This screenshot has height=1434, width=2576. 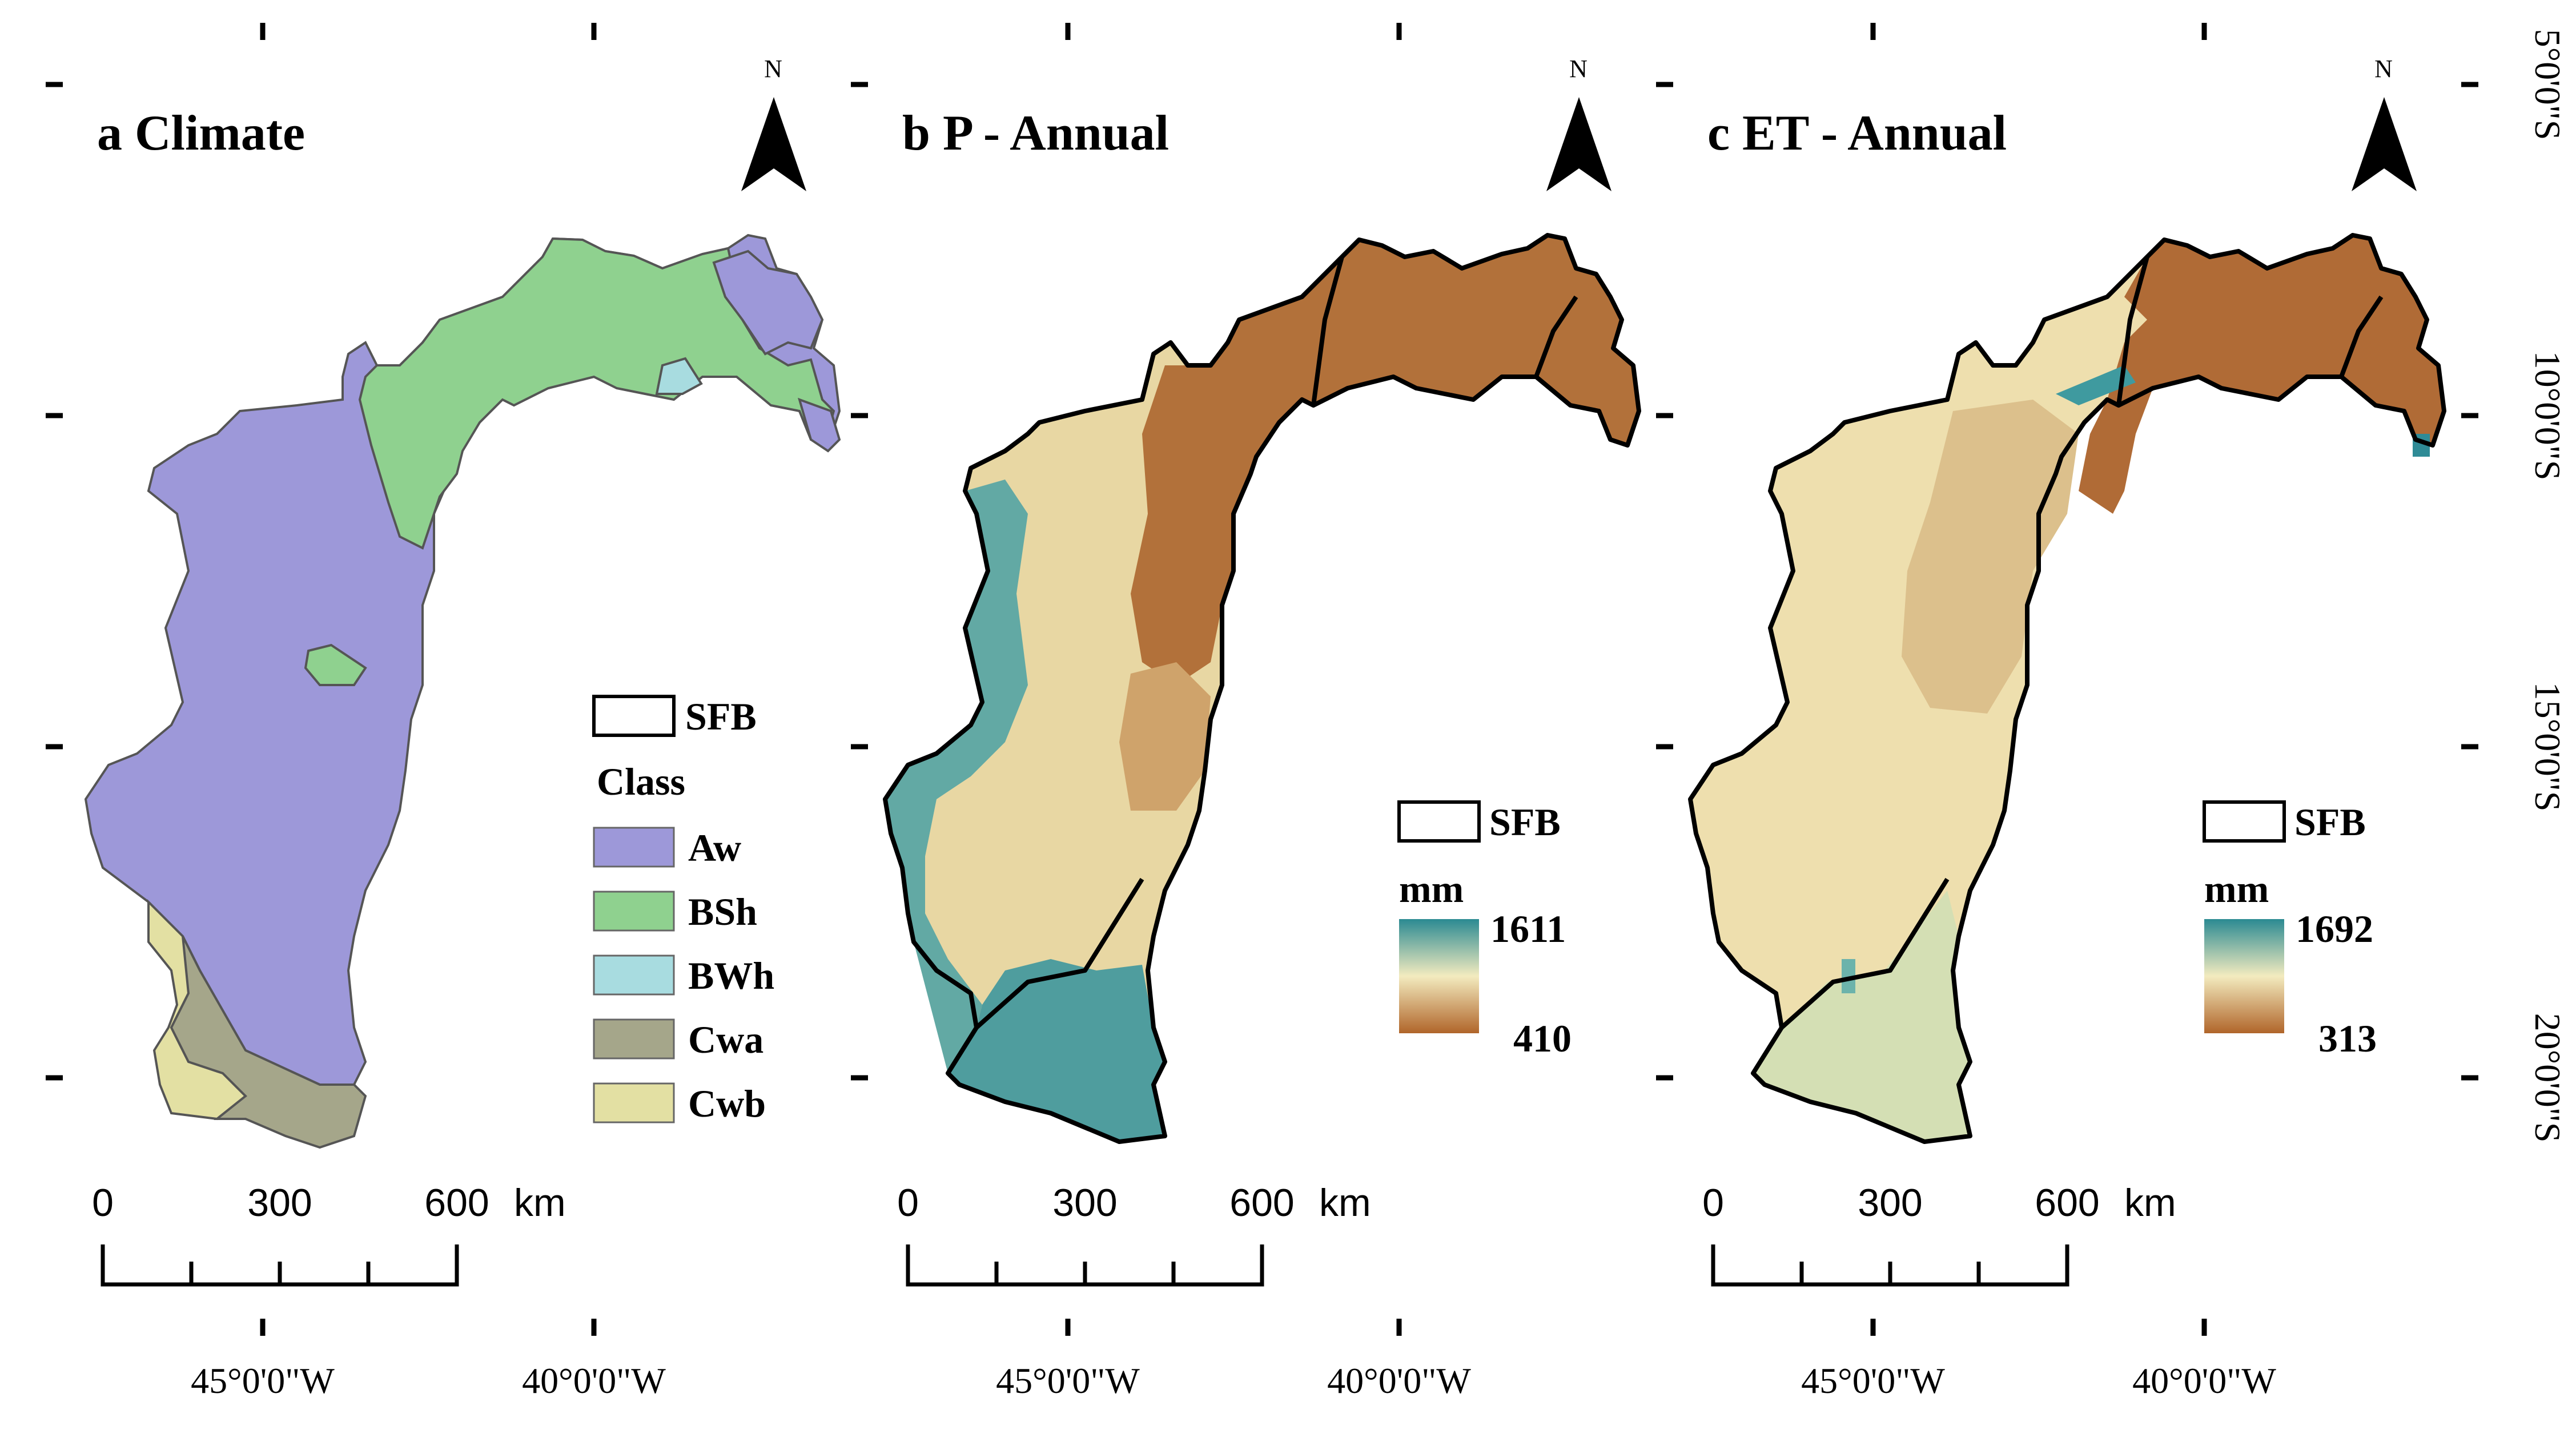 What do you see at coordinates (1035, 133) in the screenshot?
I see `panel-title: b P - Annual` at bounding box center [1035, 133].